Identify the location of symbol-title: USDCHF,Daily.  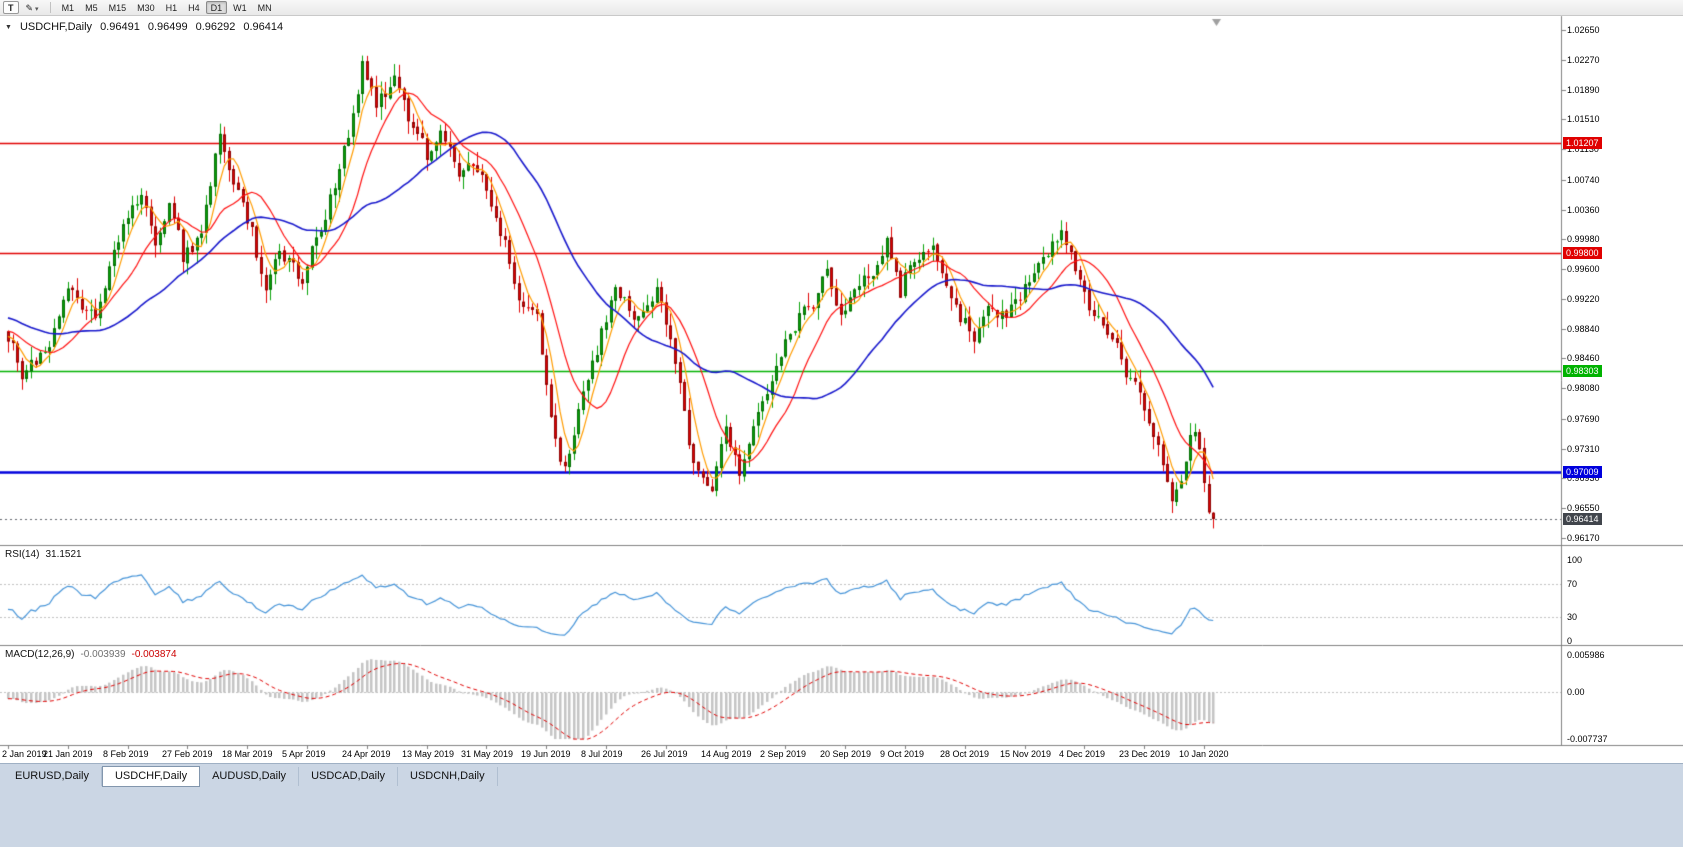
(56, 27).